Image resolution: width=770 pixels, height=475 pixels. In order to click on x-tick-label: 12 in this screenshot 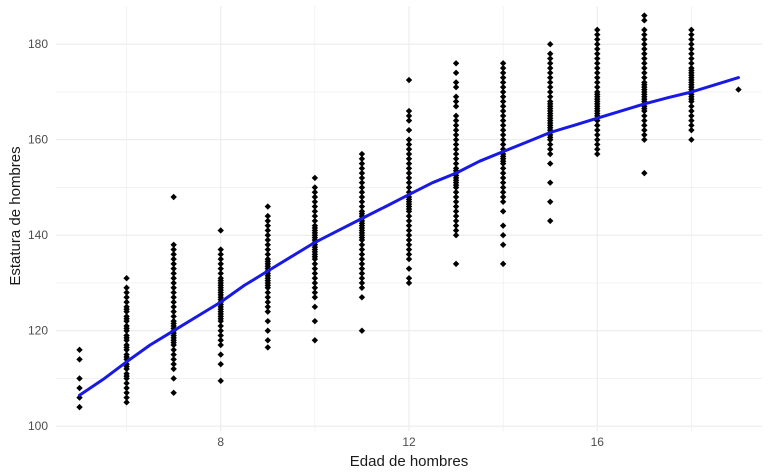, I will do `click(409, 442)`.